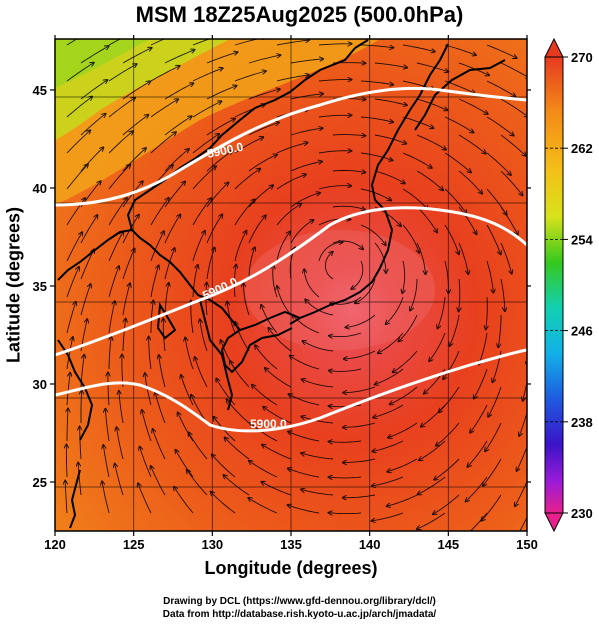  I want to click on colorbar-tick-label: 246, so click(582, 331).